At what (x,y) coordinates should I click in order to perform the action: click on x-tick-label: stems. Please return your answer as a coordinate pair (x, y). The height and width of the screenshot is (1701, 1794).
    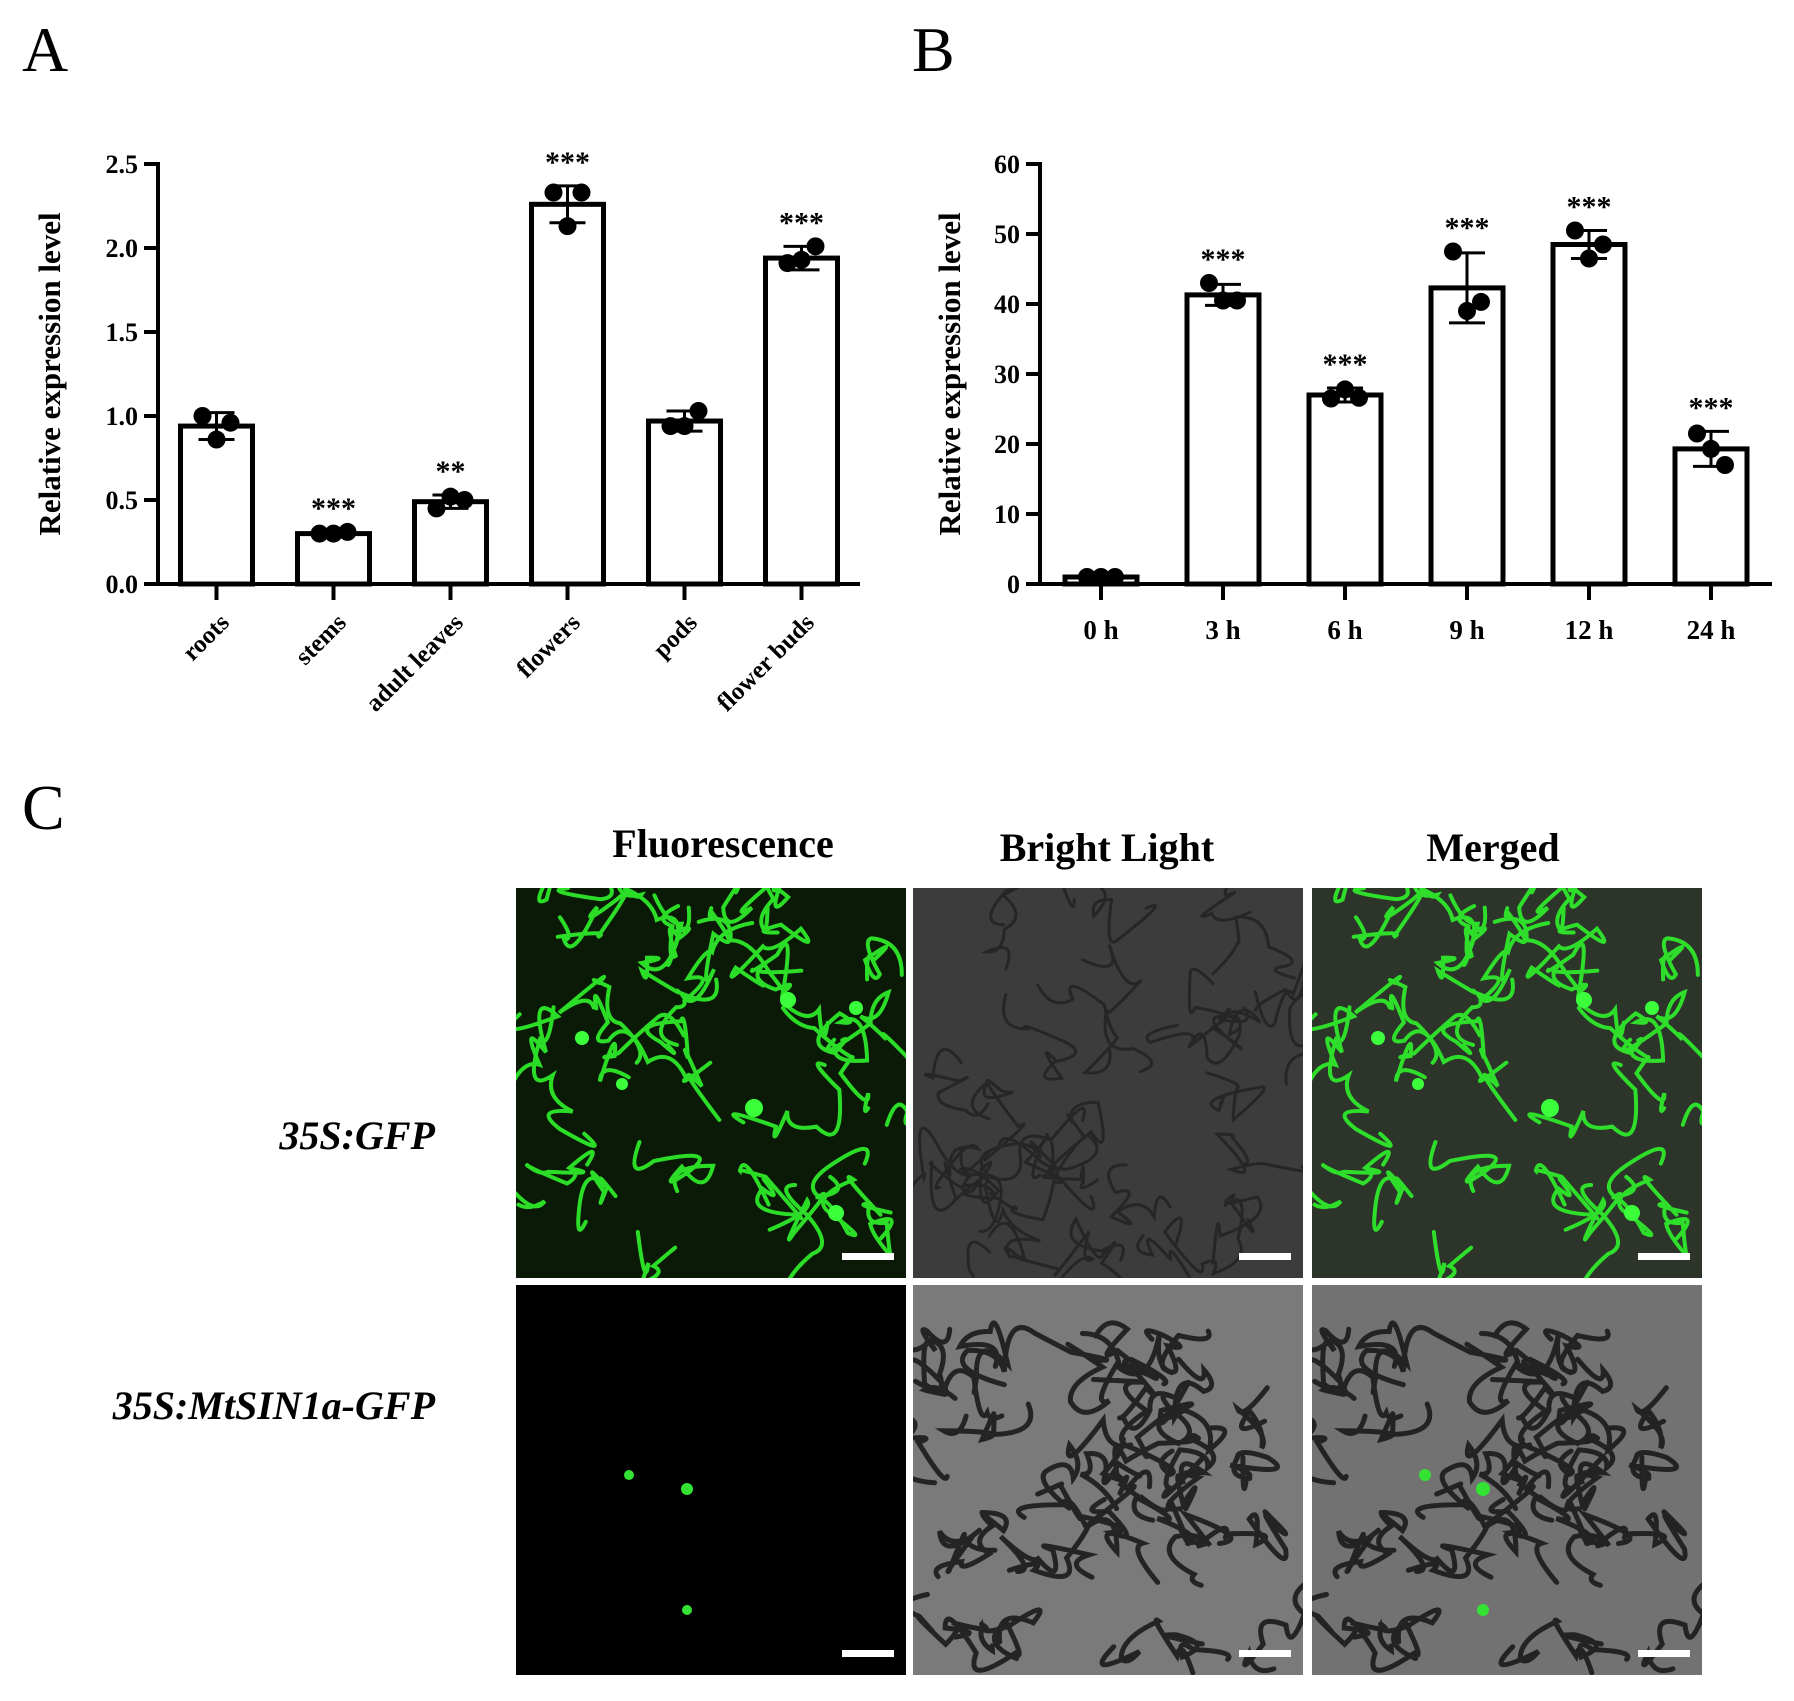
    Looking at the image, I should click on (321, 640).